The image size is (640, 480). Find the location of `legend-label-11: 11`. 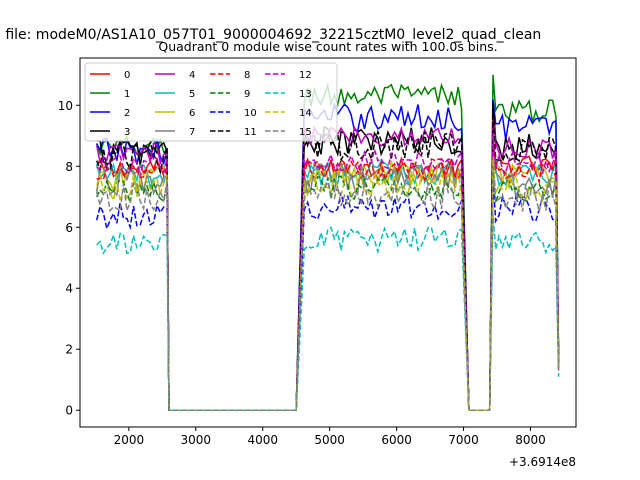

legend-label-11: 11 is located at coordinates (250, 132).